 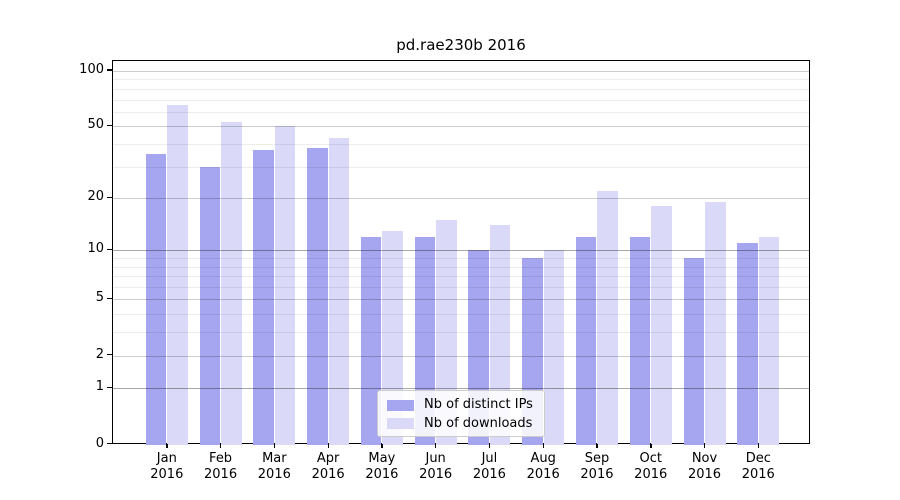 What do you see at coordinates (400, 424) in the screenshot?
I see `legend-swatch-downloads` at bounding box center [400, 424].